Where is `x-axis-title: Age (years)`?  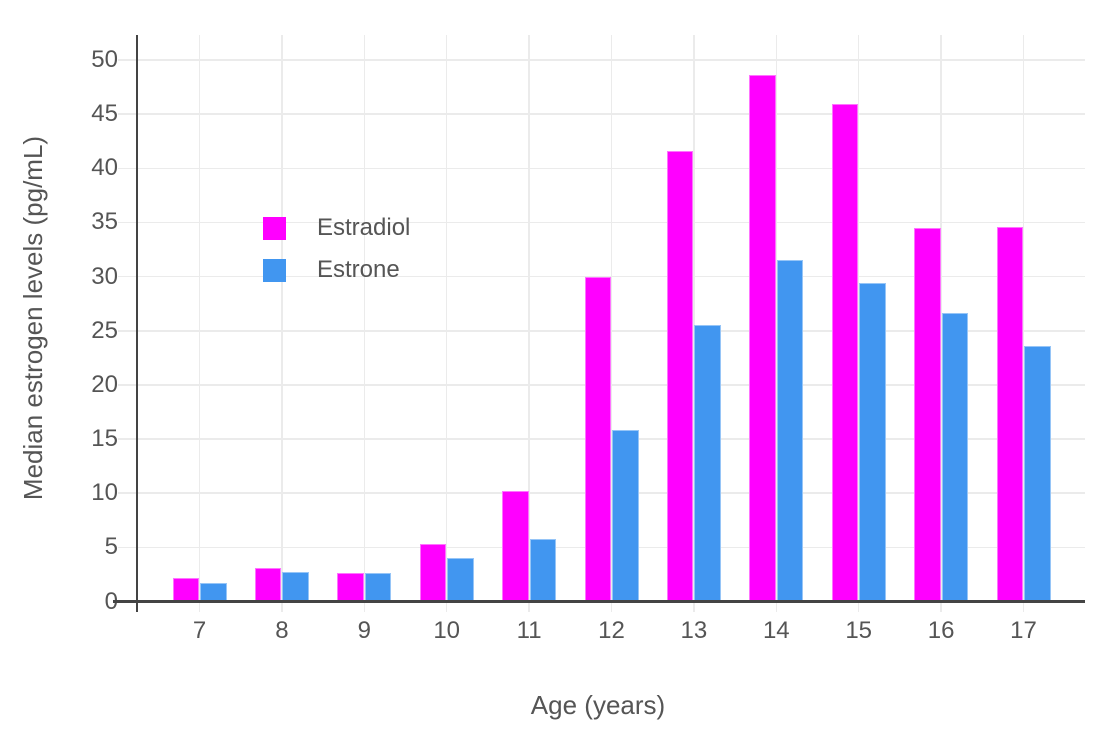 x-axis-title: Age (years) is located at coordinates (598, 705).